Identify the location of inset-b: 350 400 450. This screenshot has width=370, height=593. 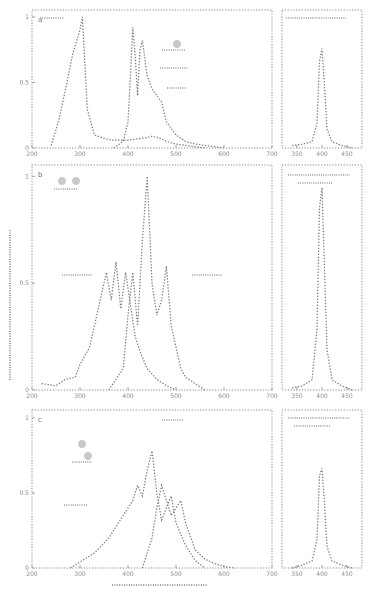
(322, 282).